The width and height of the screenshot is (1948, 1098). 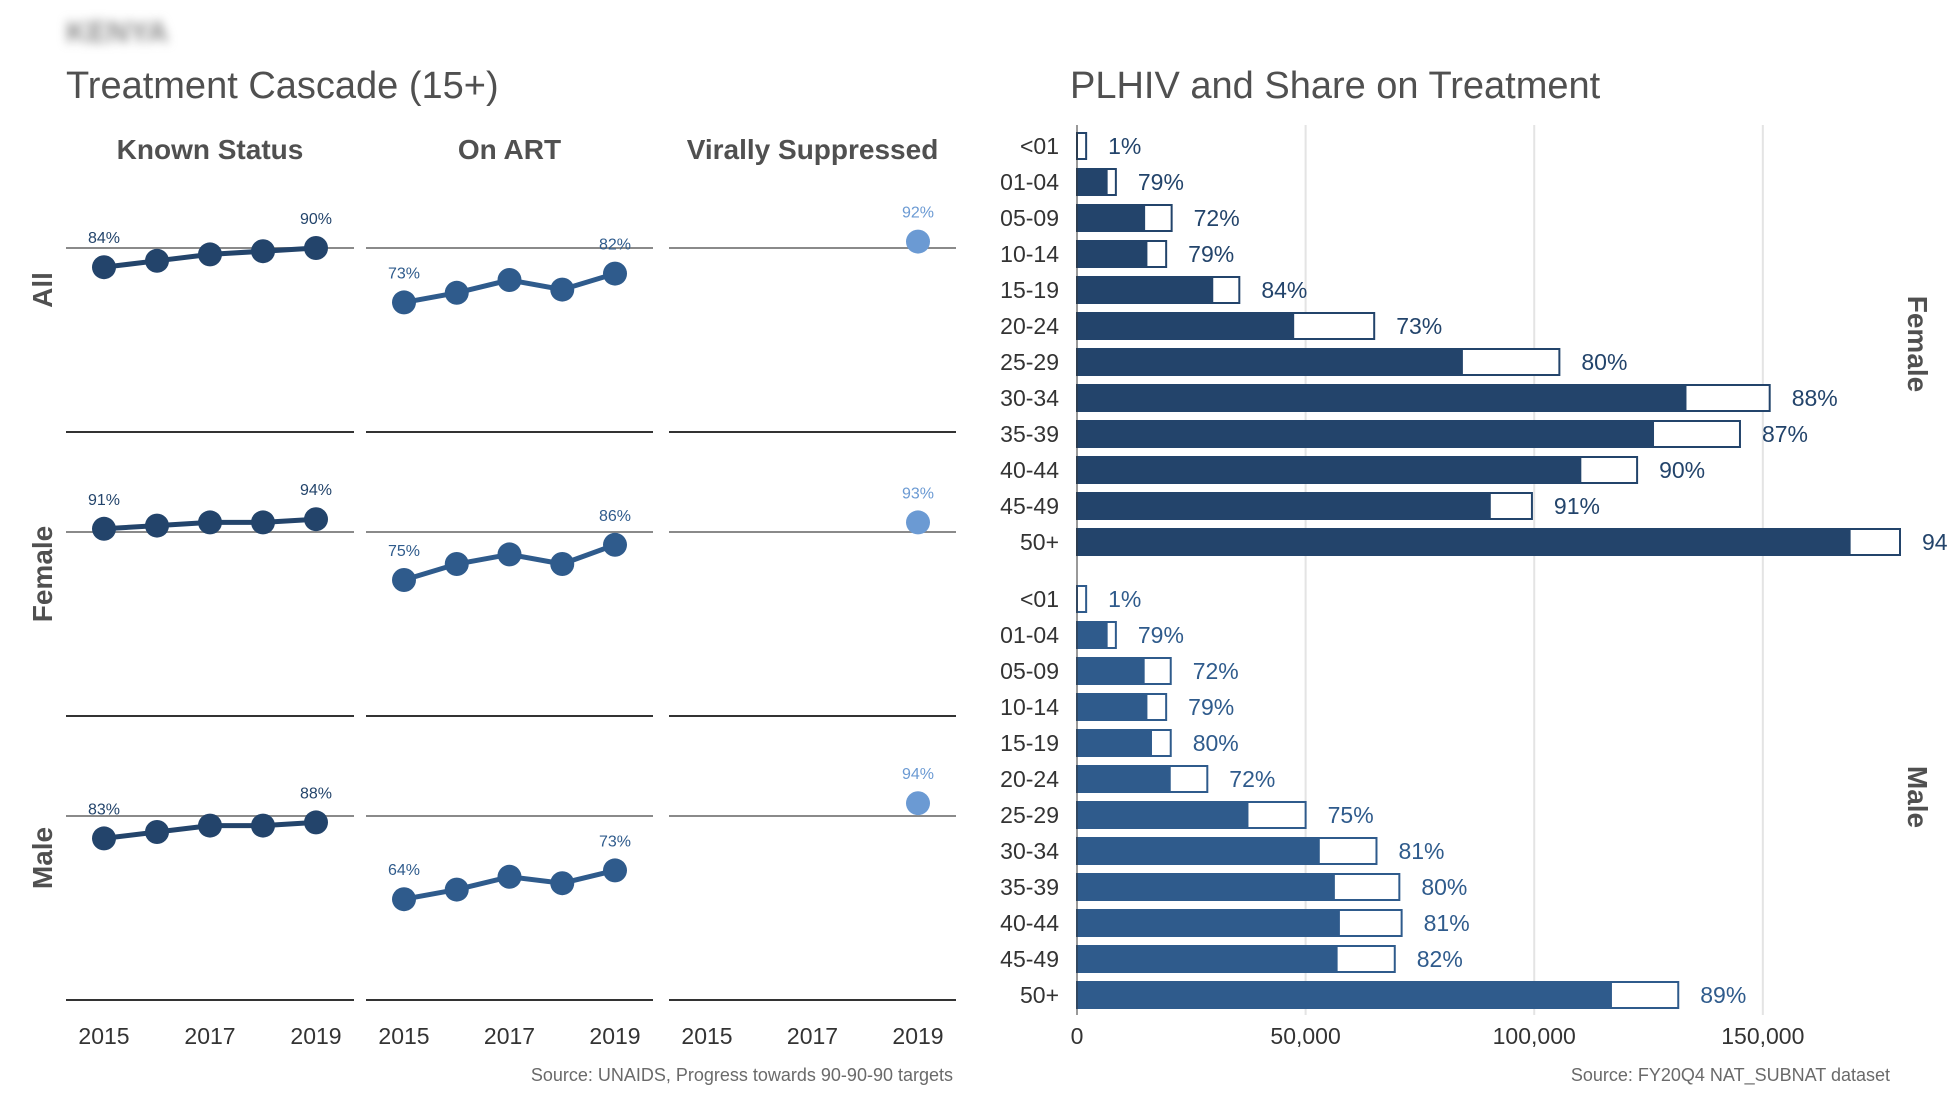 What do you see at coordinates (1039, 995) in the screenshot?
I see `age-band-label: 50+` at bounding box center [1039, 995].